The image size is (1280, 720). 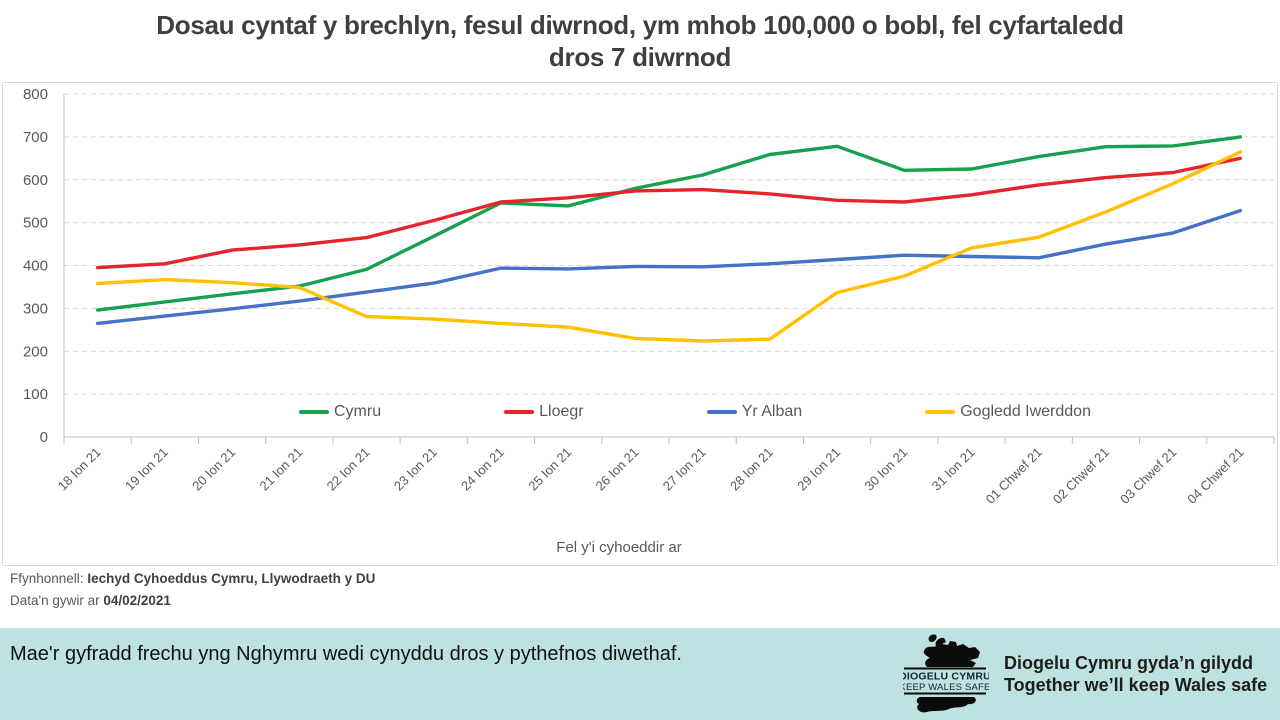 I want to click on x-axis-tick-label: 31 Ion 21, so click(x=953, y=469).